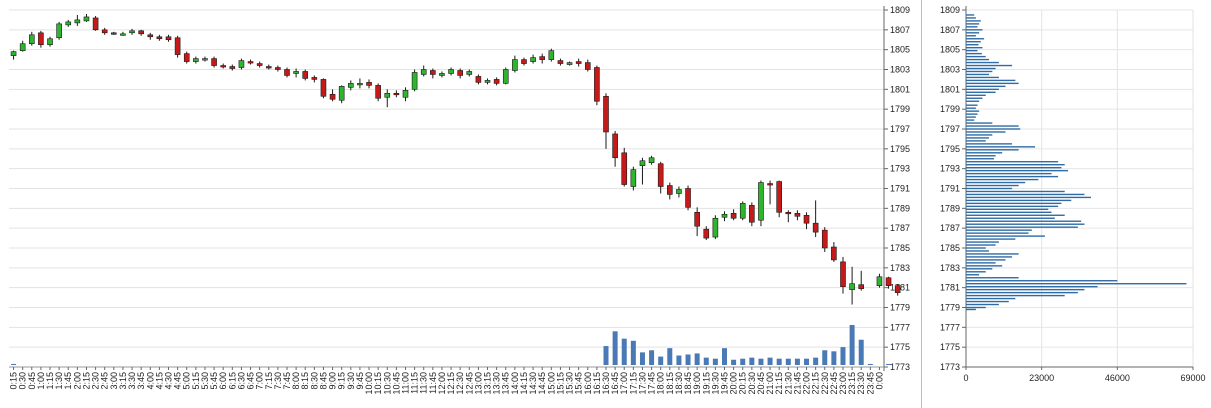 This screenshot has width=1211, height=408. I want to click on time-tick-label: 6:15, so click(232, 381).